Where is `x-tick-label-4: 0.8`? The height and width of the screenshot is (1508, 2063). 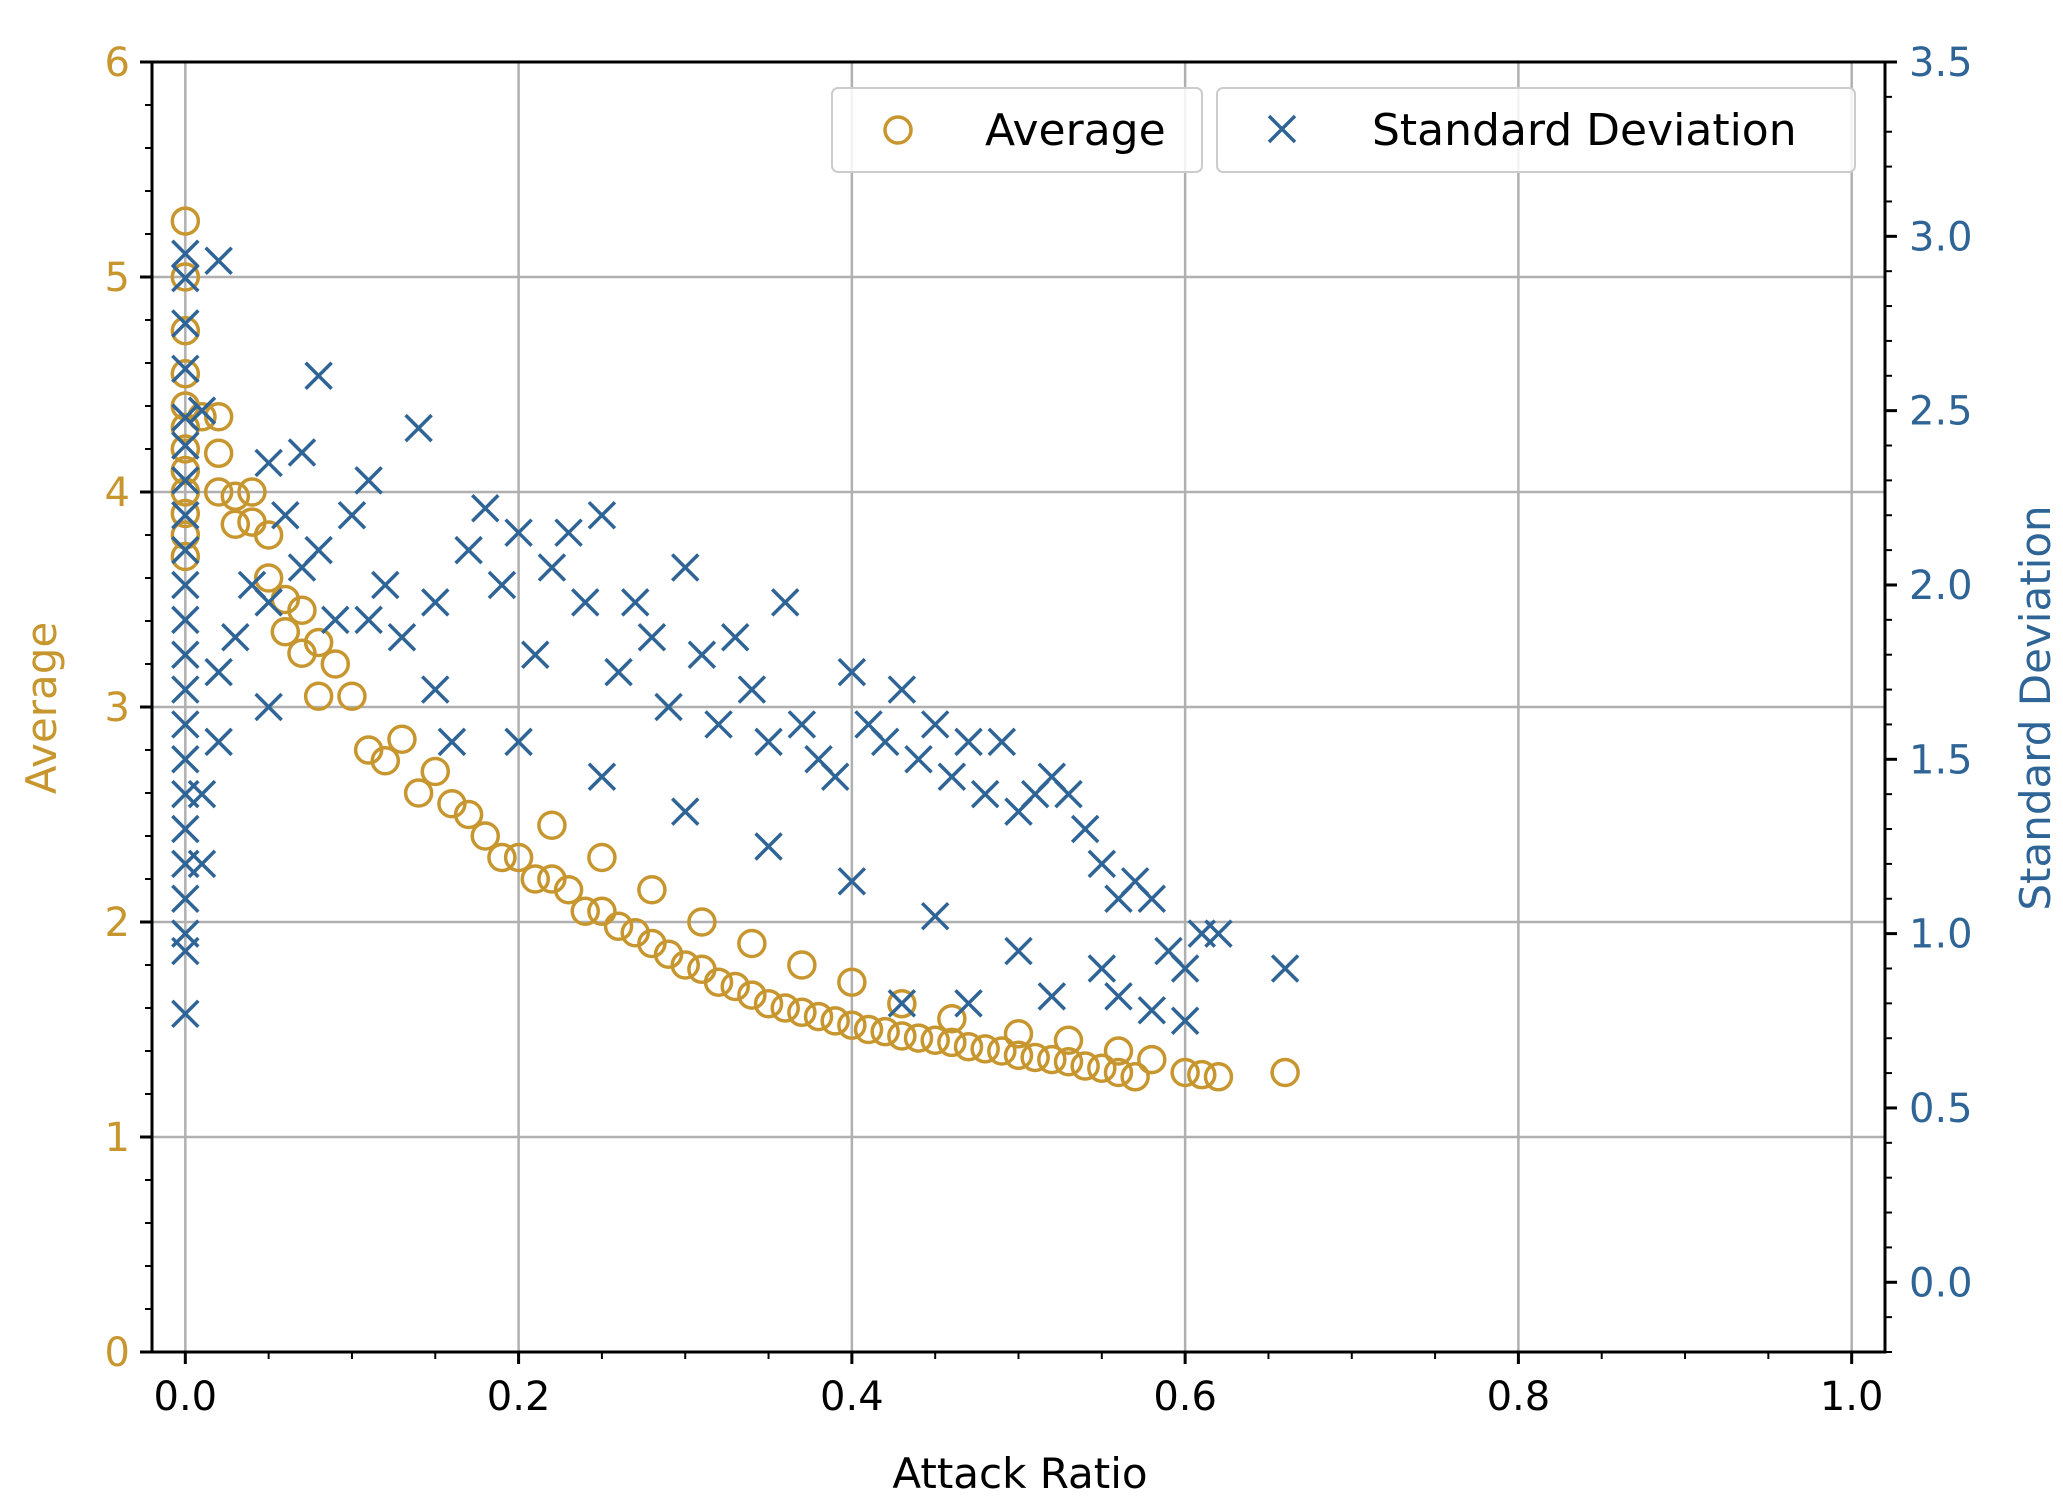
x-tick-label-4: 0.8 is located at coordinates (1519, 1397).